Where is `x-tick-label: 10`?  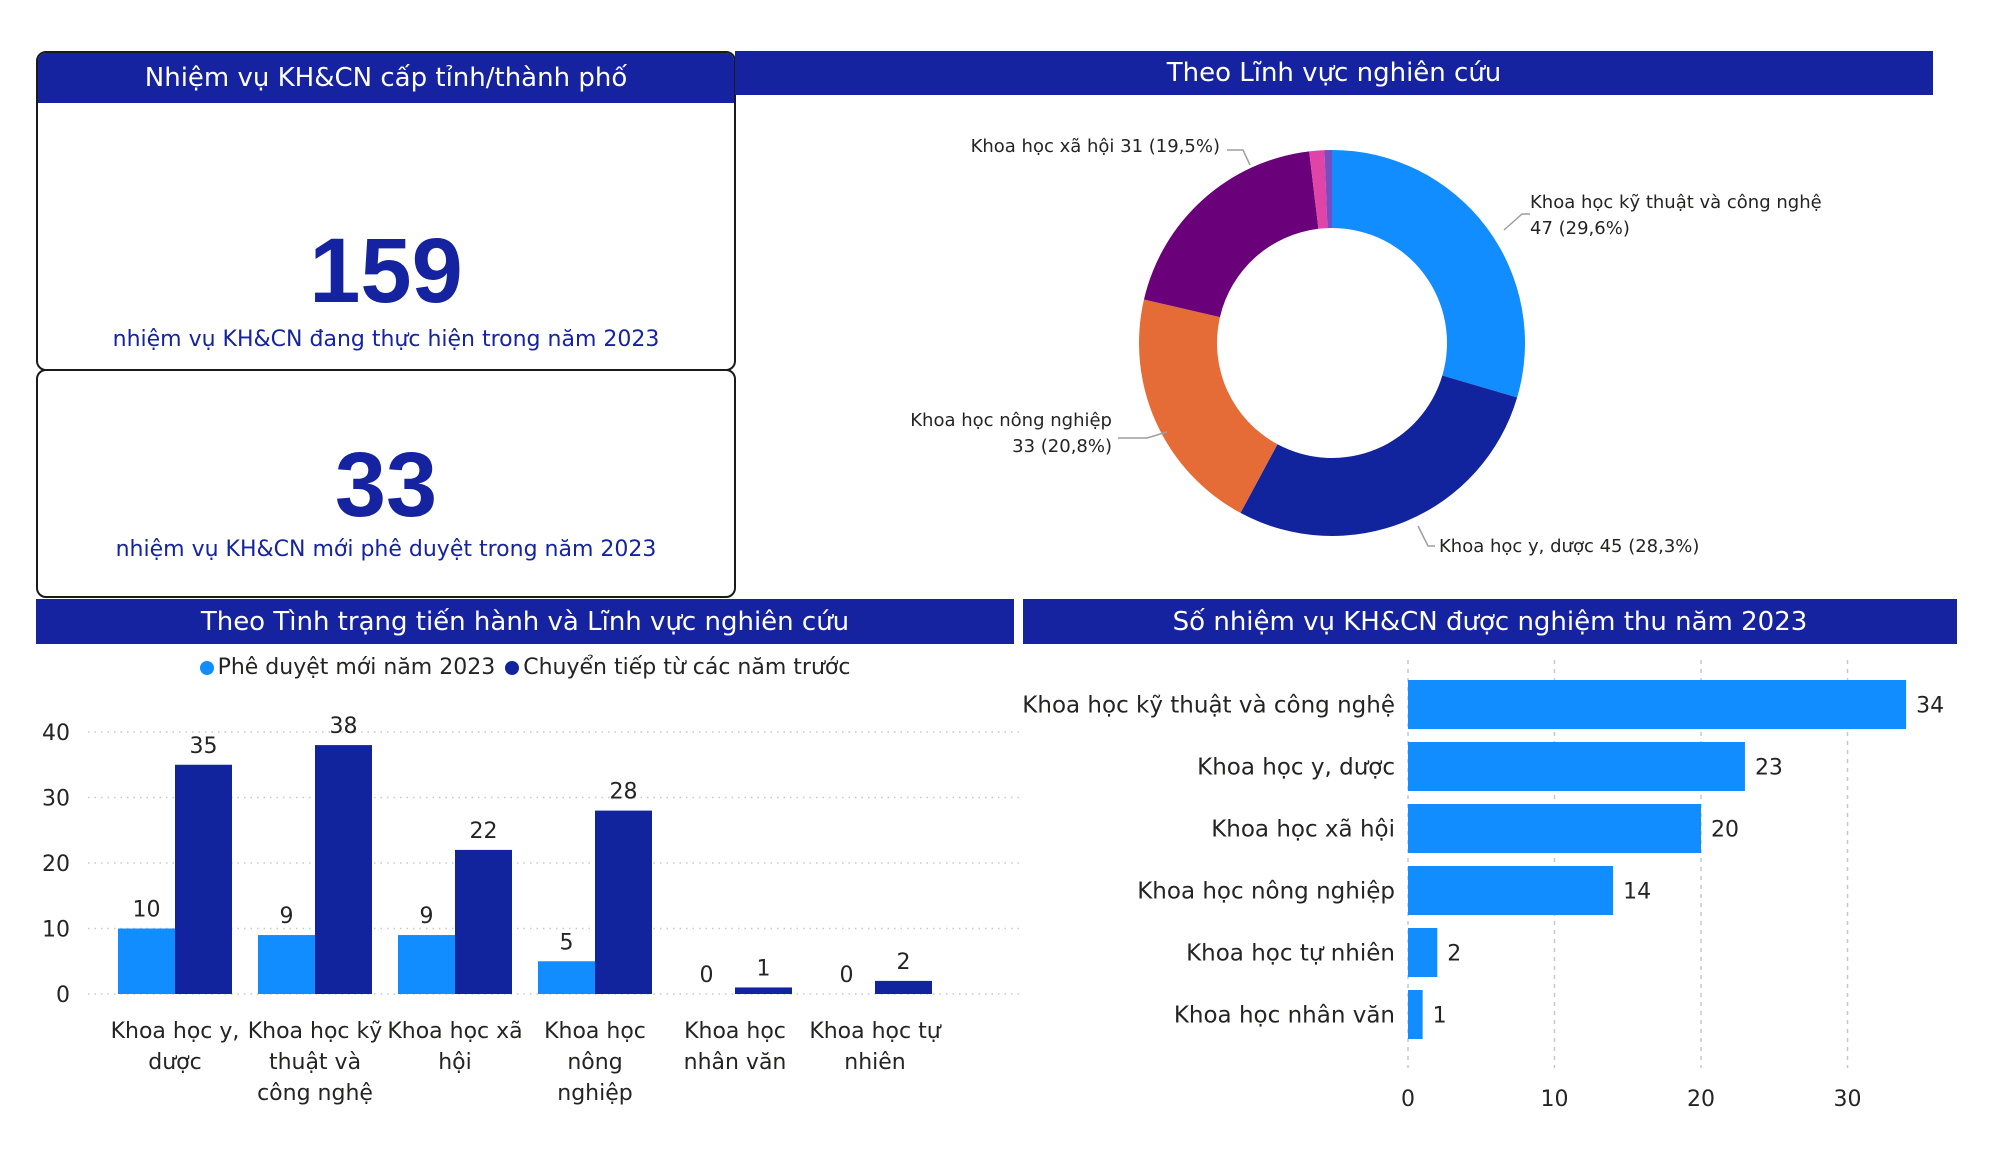 x-tick-label: 10 is located at coordinates (1555, 1098).